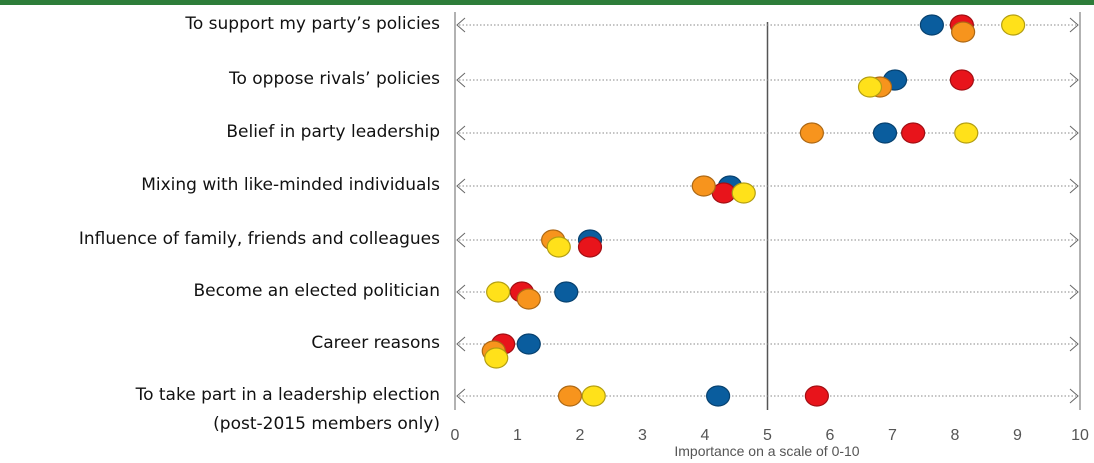 This screenshot has height=463, width=1094. What do you see at coordinates (547, 2) in the screenshot?
I see `top-bar` at bounding box center [547, 2].